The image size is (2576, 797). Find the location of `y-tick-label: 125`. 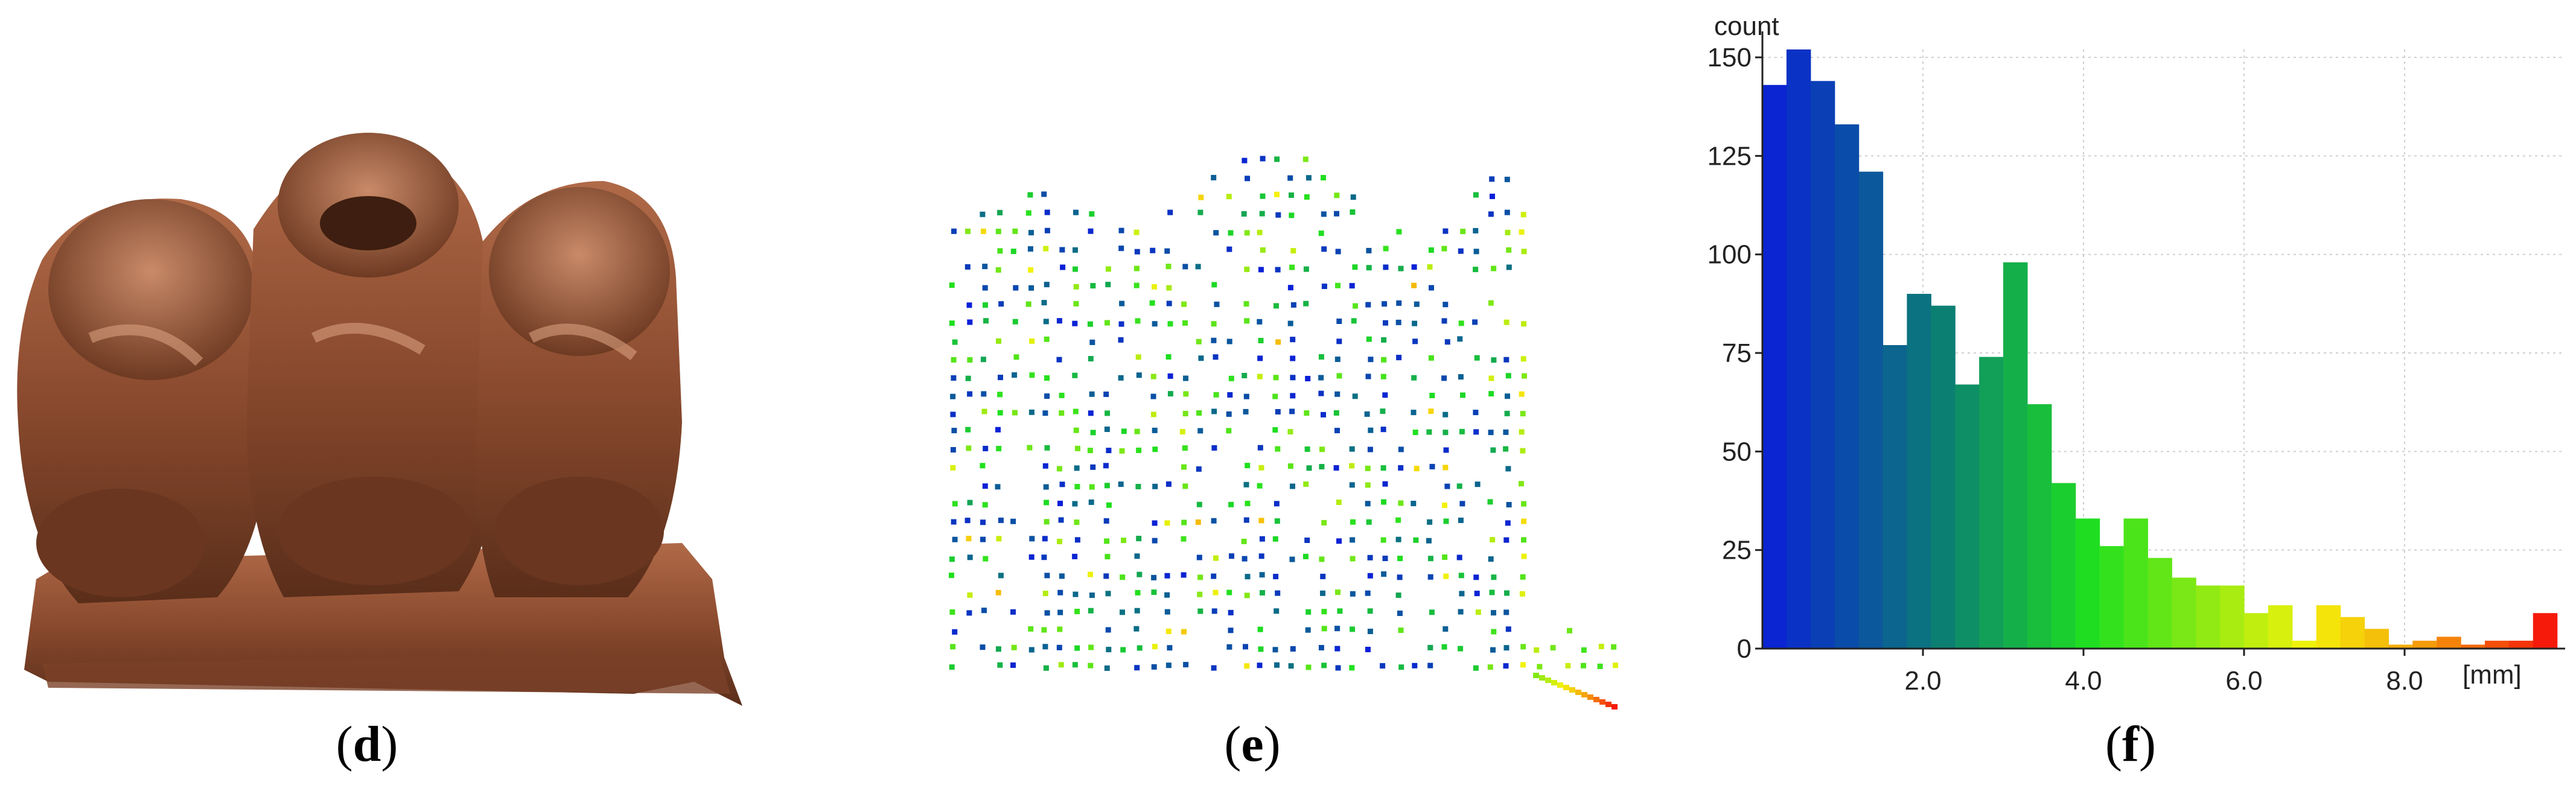

y-tick-label: 125 is located at coordinates (1729, 156).